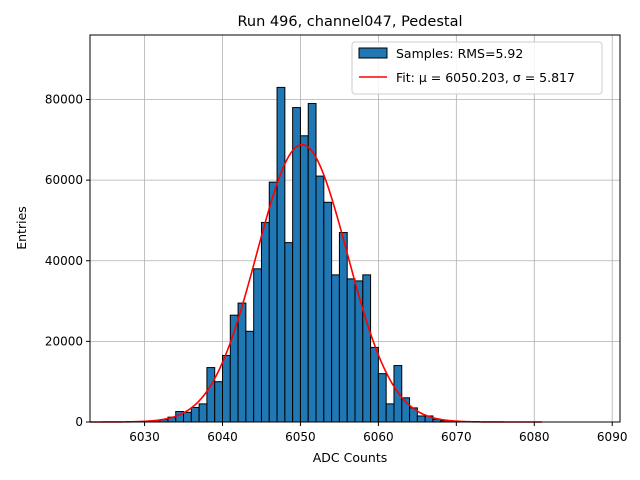 The image size is (640, 480). Describe the element at coordinates (300, 437) in the screenshot. I see `x-tick-label: 6050` at that location.